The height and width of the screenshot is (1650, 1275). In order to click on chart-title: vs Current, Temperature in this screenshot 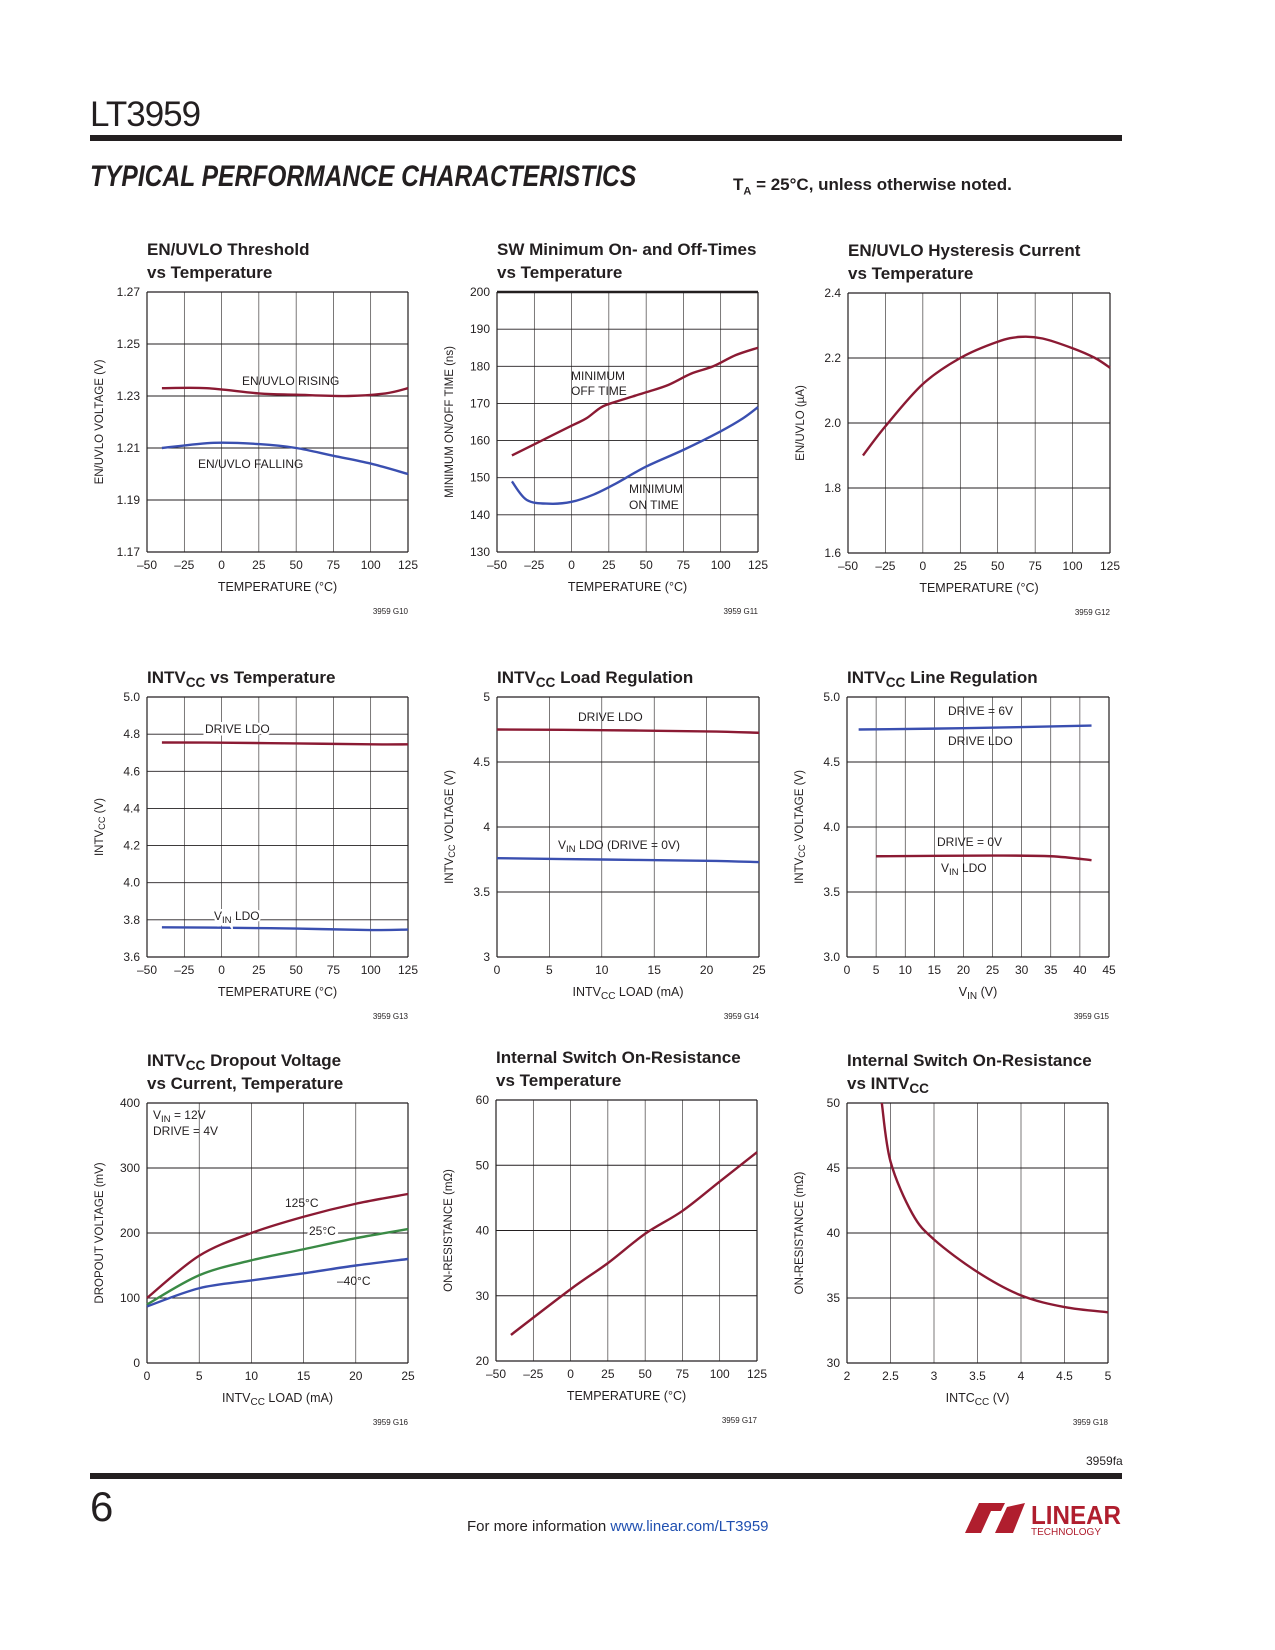, I will do `click(245, 1083)`.